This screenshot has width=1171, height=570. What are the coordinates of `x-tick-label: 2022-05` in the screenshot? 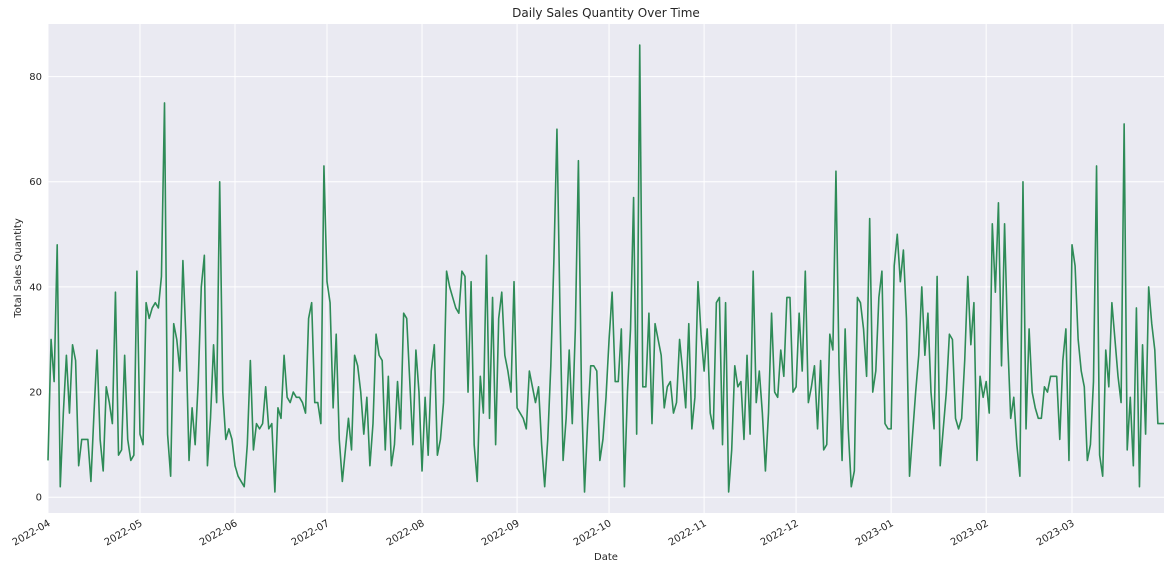 It's located at (124, 533).